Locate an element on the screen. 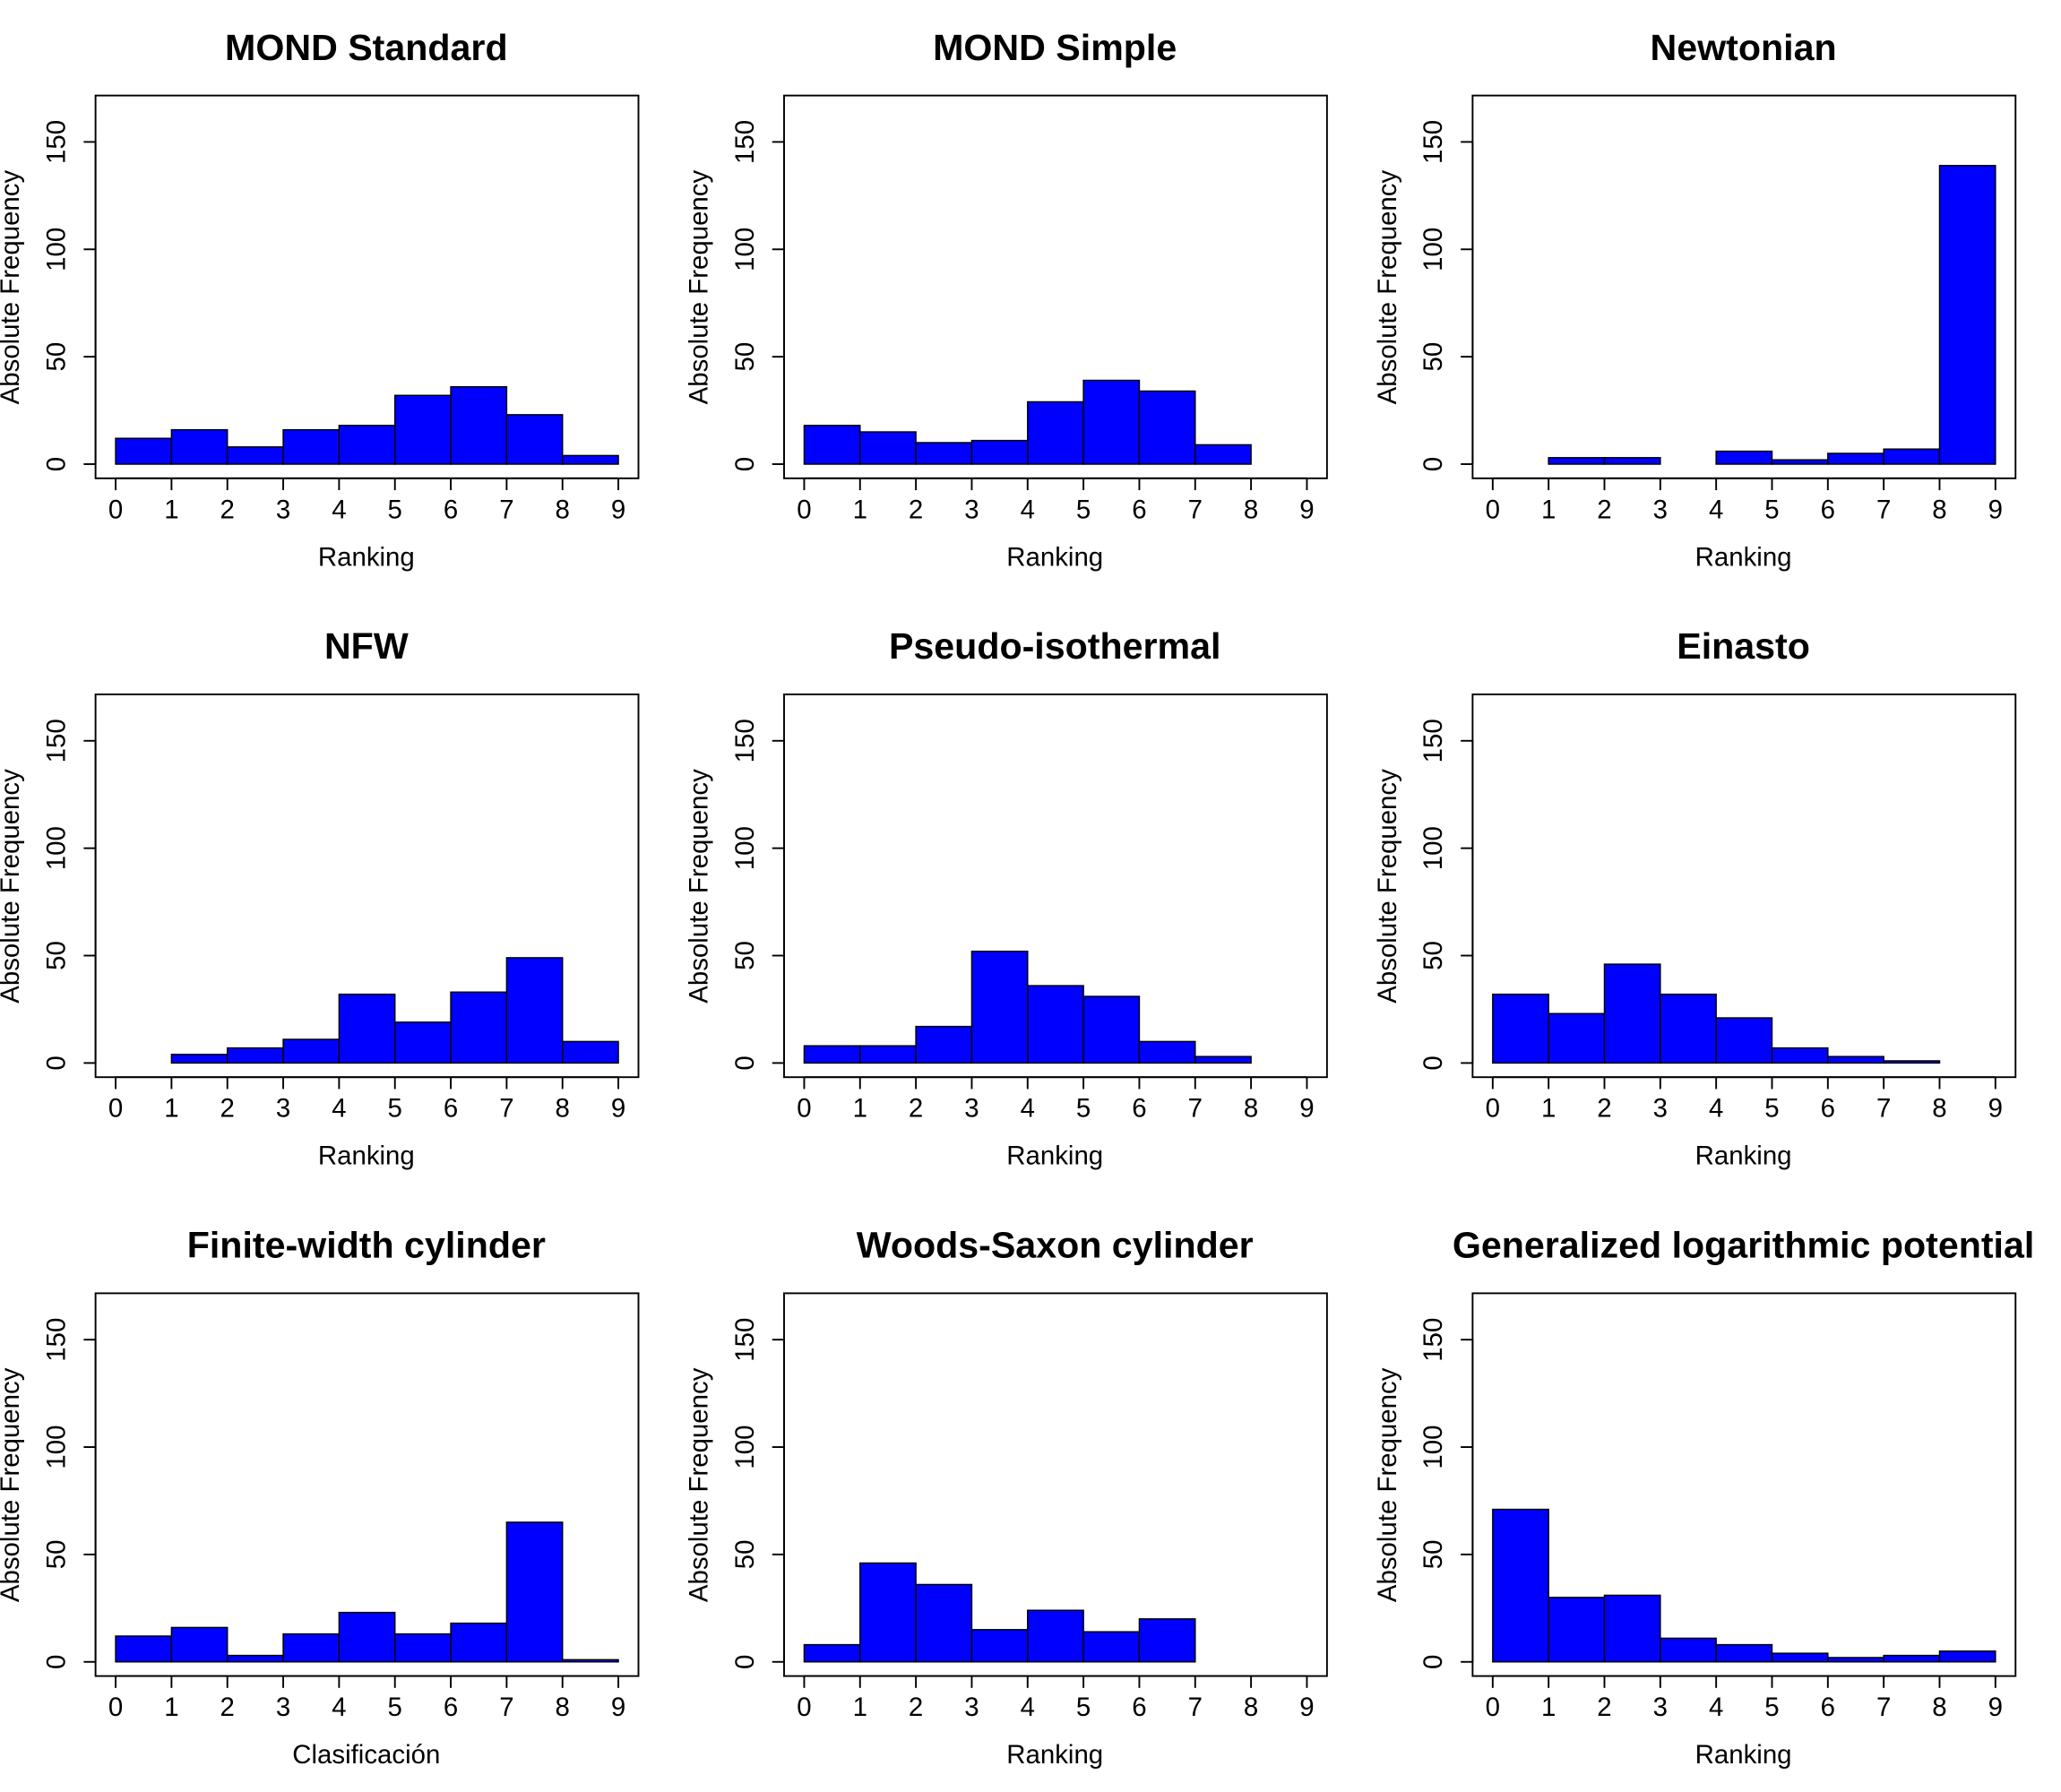 This screenshot has height=1792, width=2061. panel-title: Pseudo-isothermal is located at coordinates (1055, 646).